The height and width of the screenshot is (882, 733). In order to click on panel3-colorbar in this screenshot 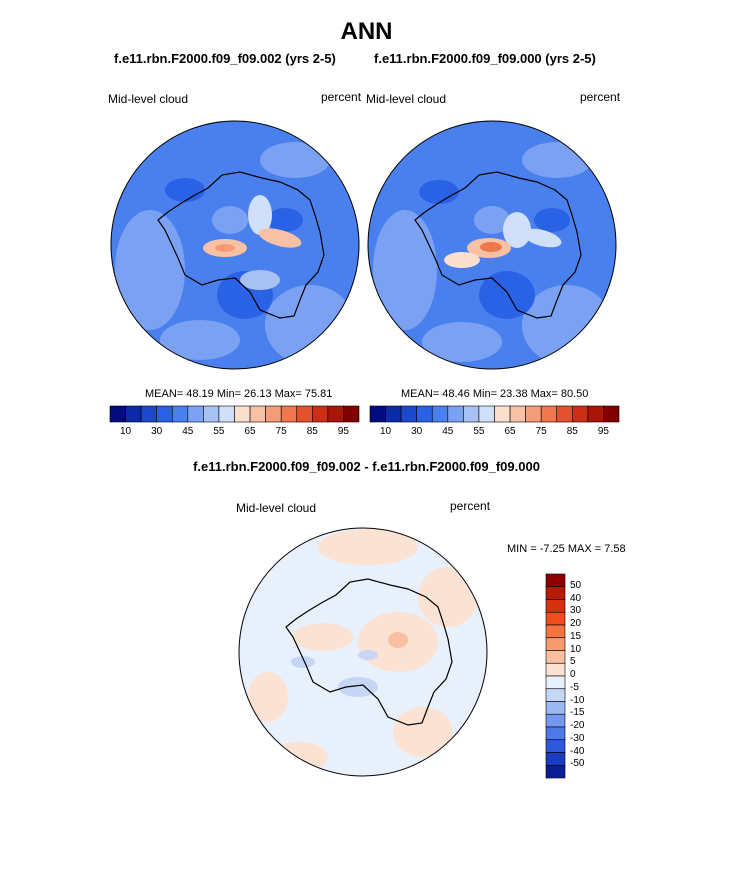, I will do `click(555, 676)`.